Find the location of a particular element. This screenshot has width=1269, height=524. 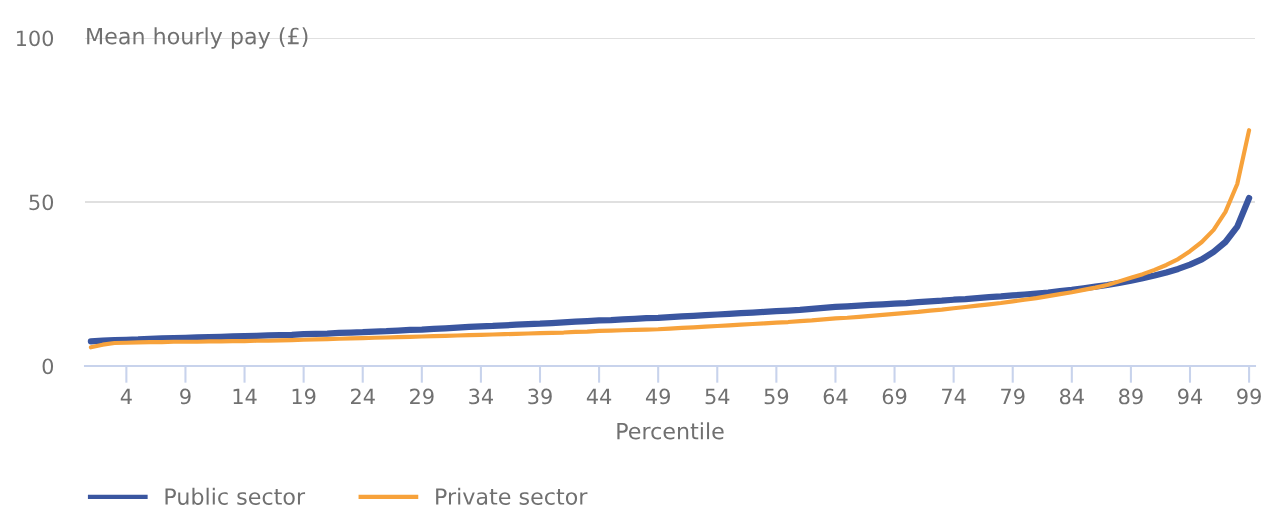

x-tick-label: 69 is located at coordinates (894, 396).